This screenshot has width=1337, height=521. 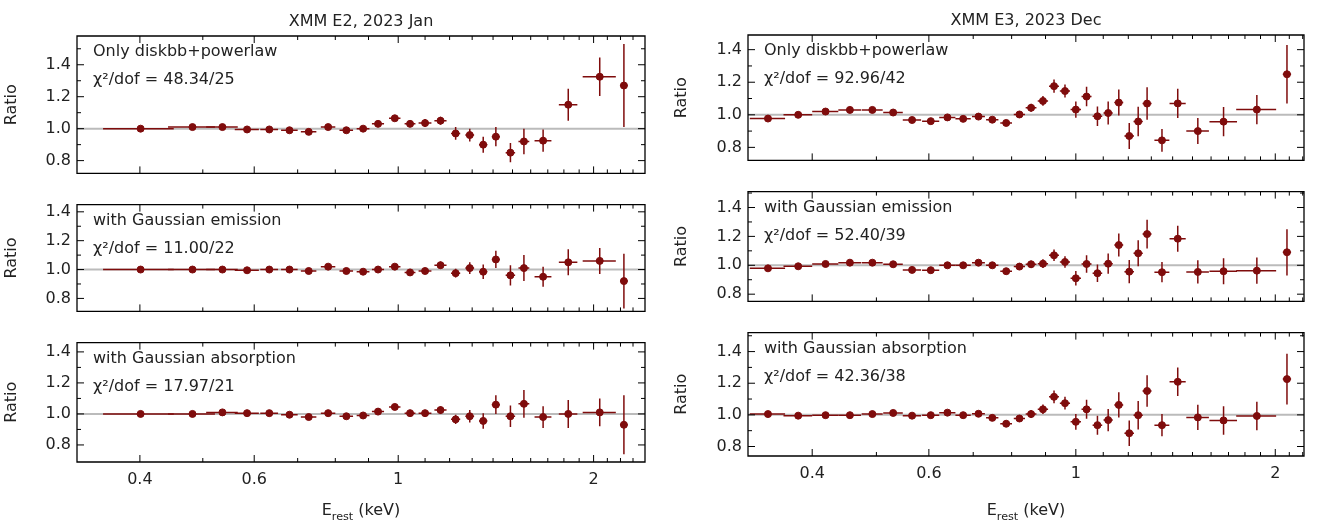 I want to click on annotation: χ²/dof = 42.36/38, so click(x=835, y=375).